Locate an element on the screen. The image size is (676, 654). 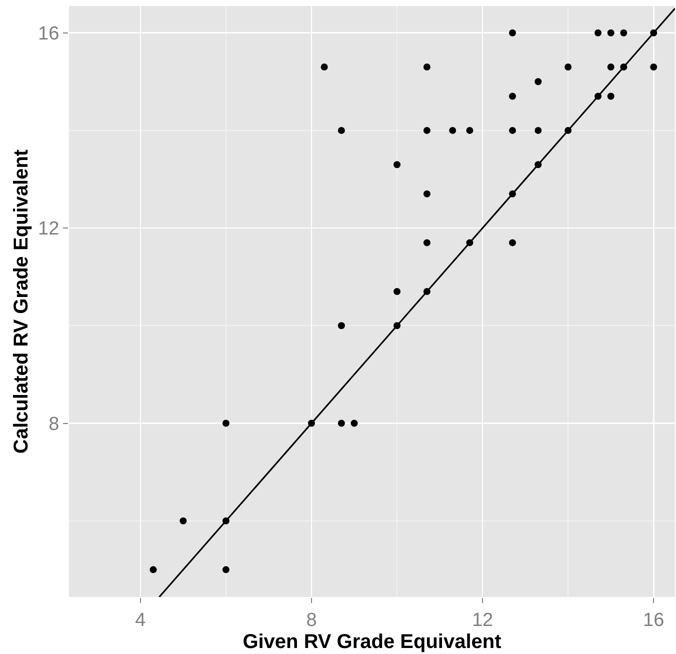
y-tick-label: 8 is located at coordinates (54, 424).